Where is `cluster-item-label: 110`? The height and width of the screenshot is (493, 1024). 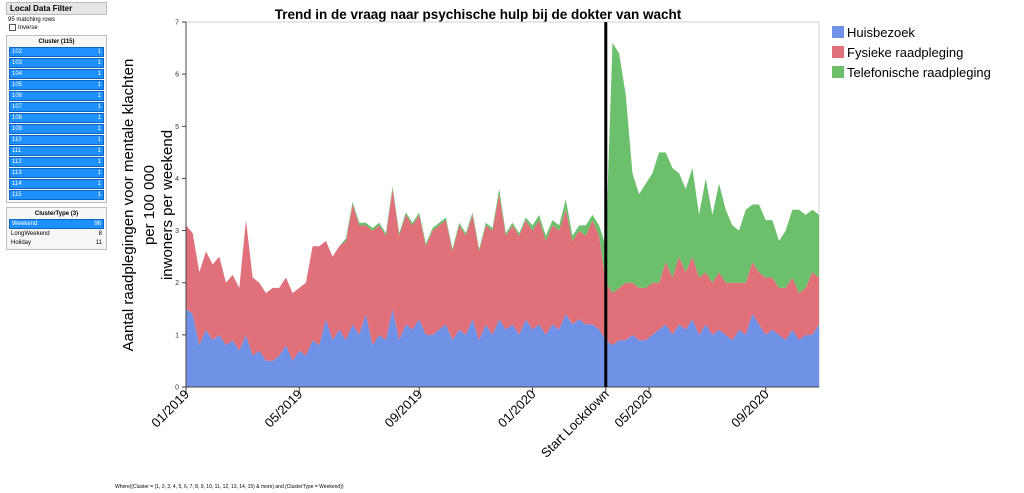
cluster-item-label: 110 is located at coordinates (17, 140).